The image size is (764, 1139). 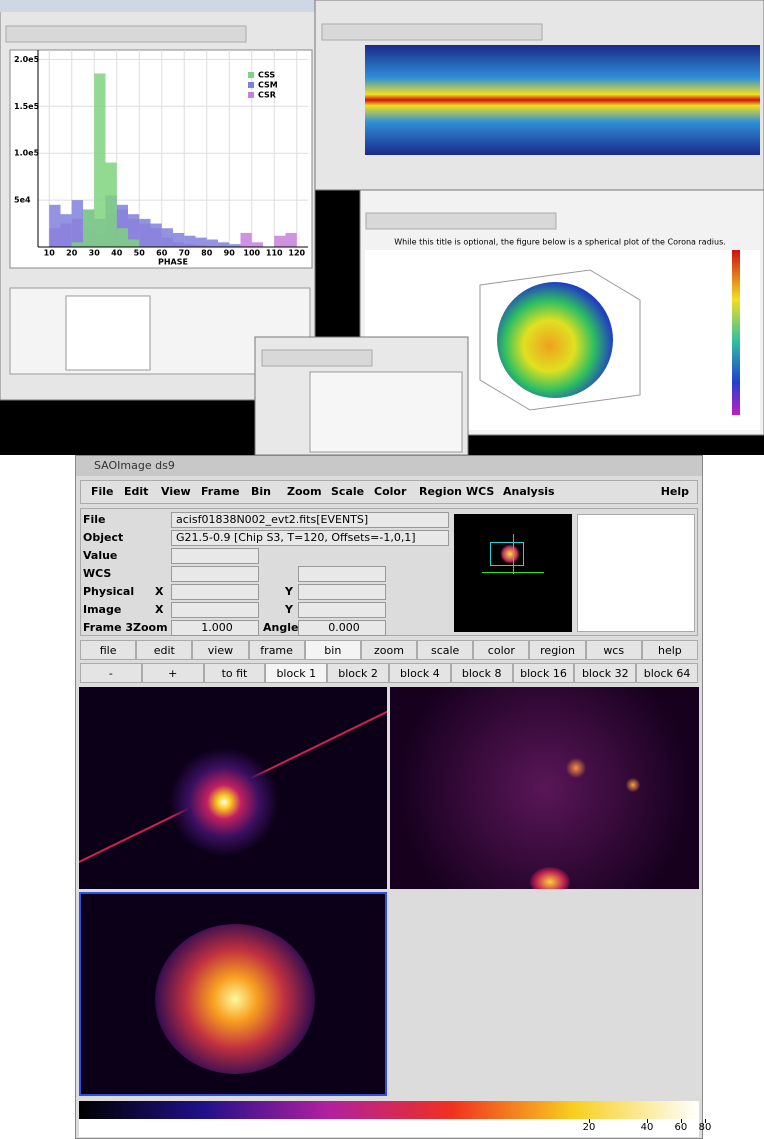 What do you see at coordinates (507, 554) in the screenshot?
I see `magnifier-box` at bounding box center [507, 554].